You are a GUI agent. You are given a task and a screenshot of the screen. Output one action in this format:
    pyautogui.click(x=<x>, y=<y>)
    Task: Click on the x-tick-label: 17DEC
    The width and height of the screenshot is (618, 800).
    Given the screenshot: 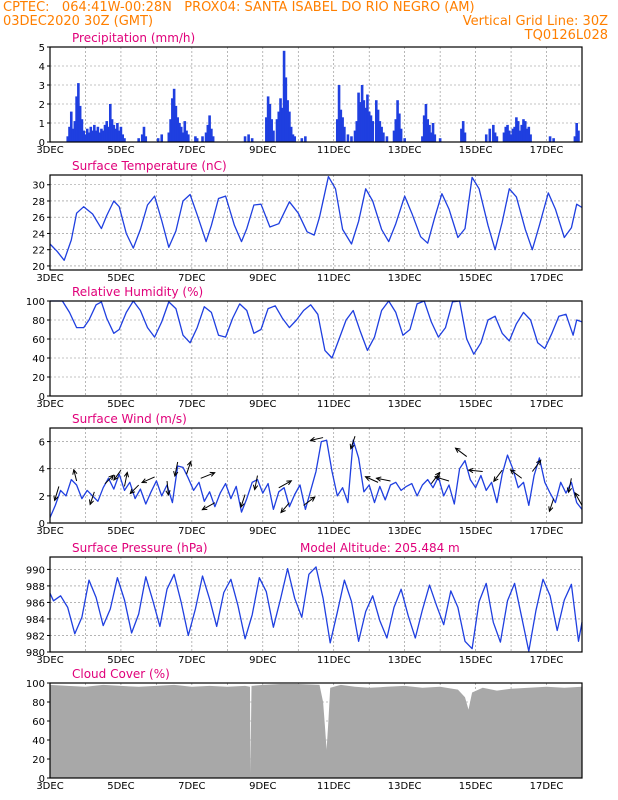 What is the action you would take?
    pyautogui.click(x=547, y=404)
    